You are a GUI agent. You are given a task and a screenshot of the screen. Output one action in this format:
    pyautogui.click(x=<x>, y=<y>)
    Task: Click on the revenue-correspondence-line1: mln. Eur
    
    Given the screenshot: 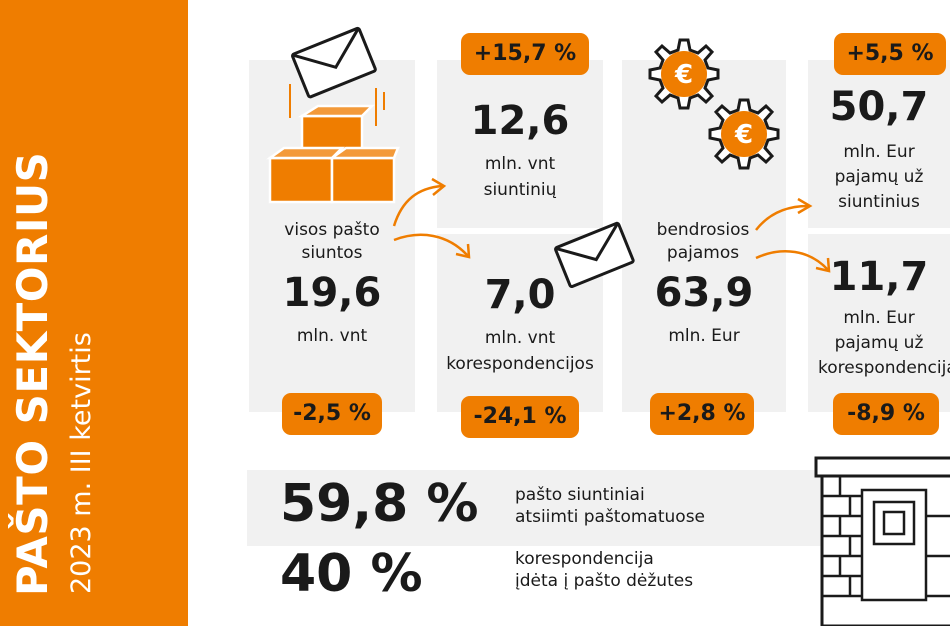 What is the action you would take?
    pyautogui.click(x=879, y=318)
    